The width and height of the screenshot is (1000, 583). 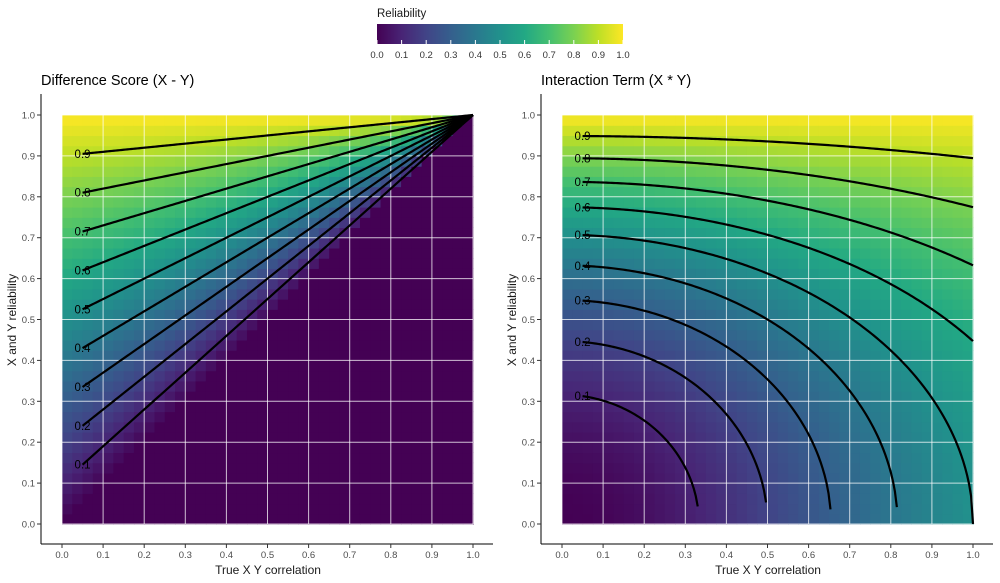 I want to click on legend-tick-label: 0.1, so click(x=401, y=55).